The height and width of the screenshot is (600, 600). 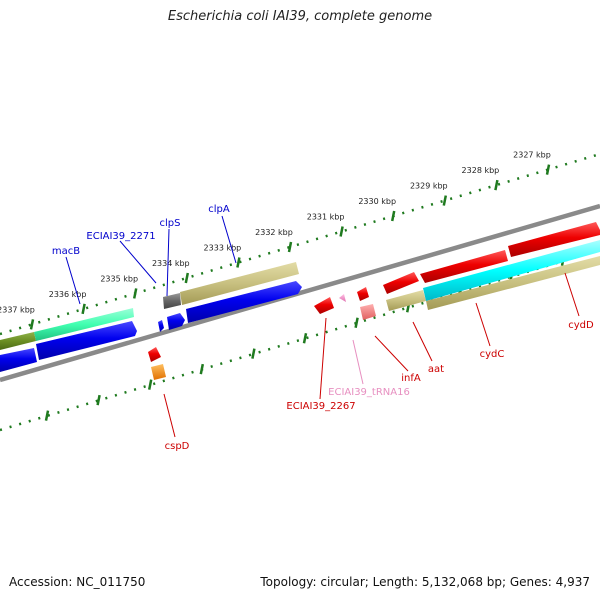 I want to click on tick-label: 2331 kbp, so click(x=326, y=217).